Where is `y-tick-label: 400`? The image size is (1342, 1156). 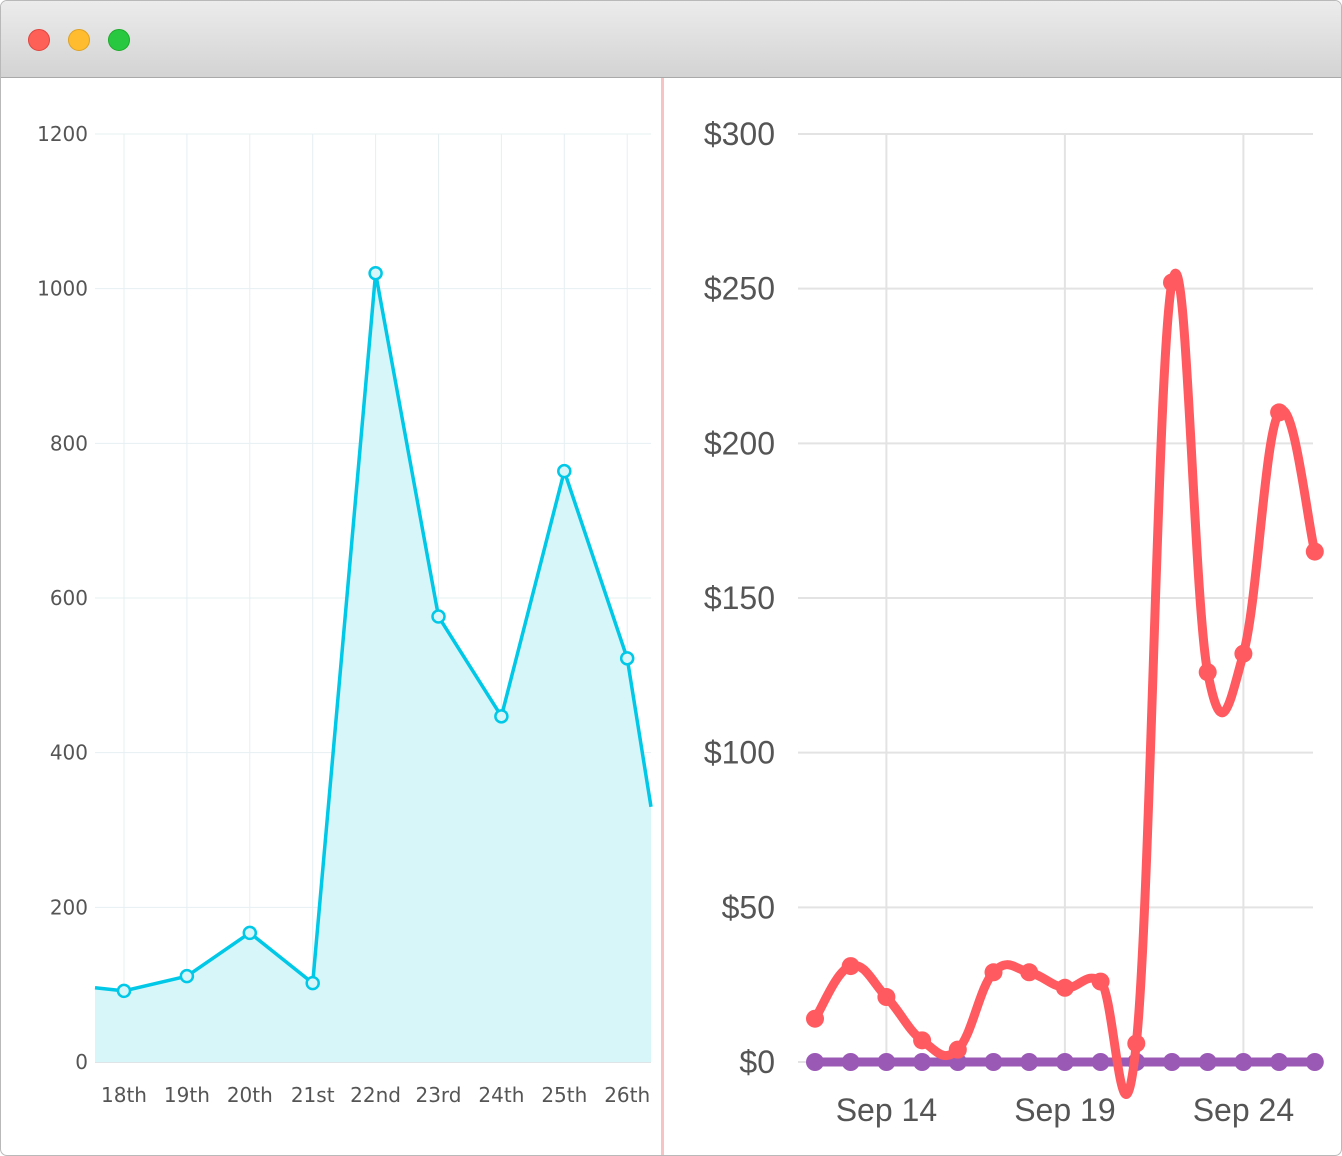 y-tick-label: 400 is located at coordinates (69, 753).